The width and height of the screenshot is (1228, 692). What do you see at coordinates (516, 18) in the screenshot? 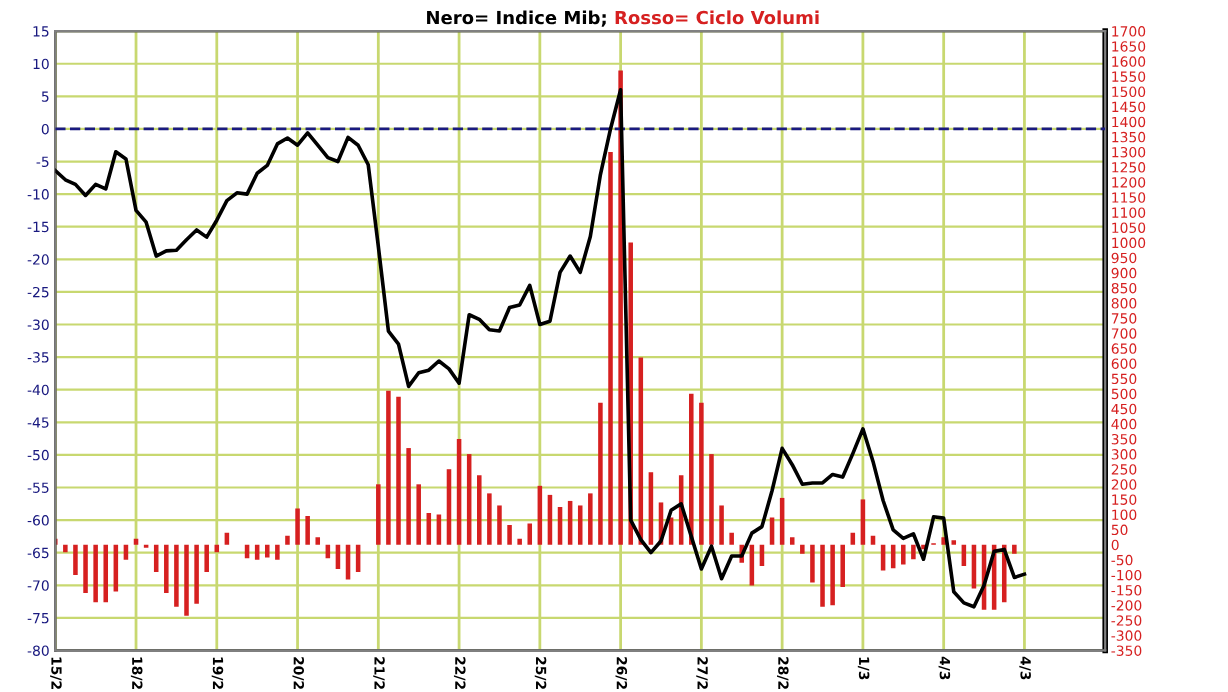
I see `chart-title: Nero= Indice Mib;` at bounding box center [516, 18].